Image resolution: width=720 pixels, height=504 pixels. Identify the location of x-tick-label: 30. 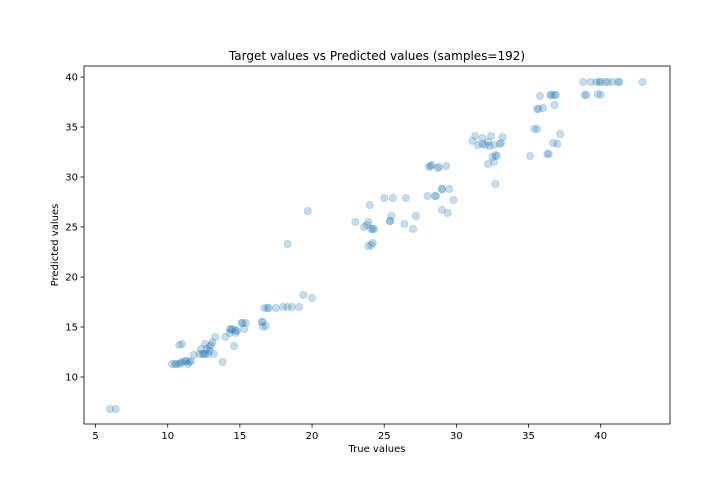
(456, 436).